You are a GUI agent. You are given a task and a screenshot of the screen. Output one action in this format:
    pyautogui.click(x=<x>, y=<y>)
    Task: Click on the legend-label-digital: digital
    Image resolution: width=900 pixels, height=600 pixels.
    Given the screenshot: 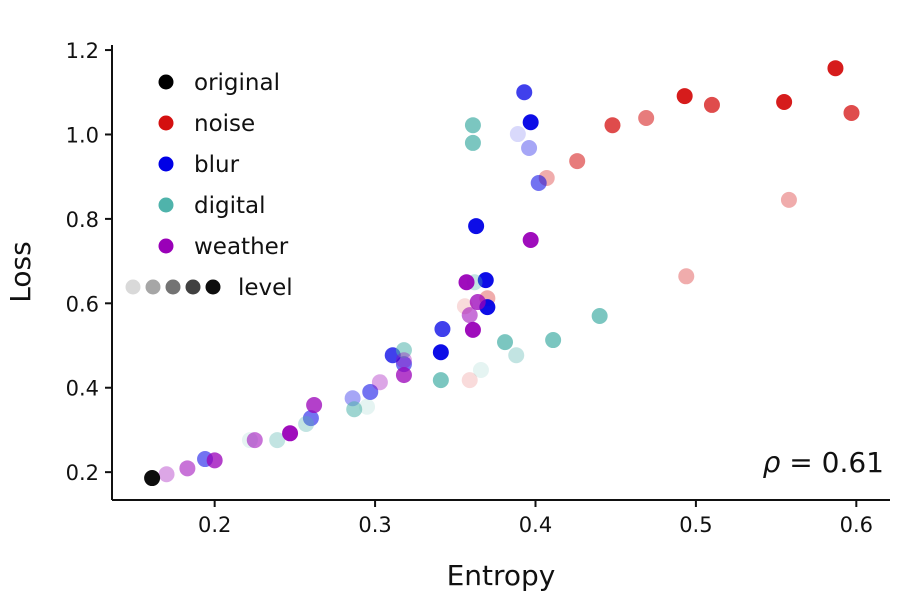 What is the action you would take?
    pyautogui.click(x=229, y=206)
    